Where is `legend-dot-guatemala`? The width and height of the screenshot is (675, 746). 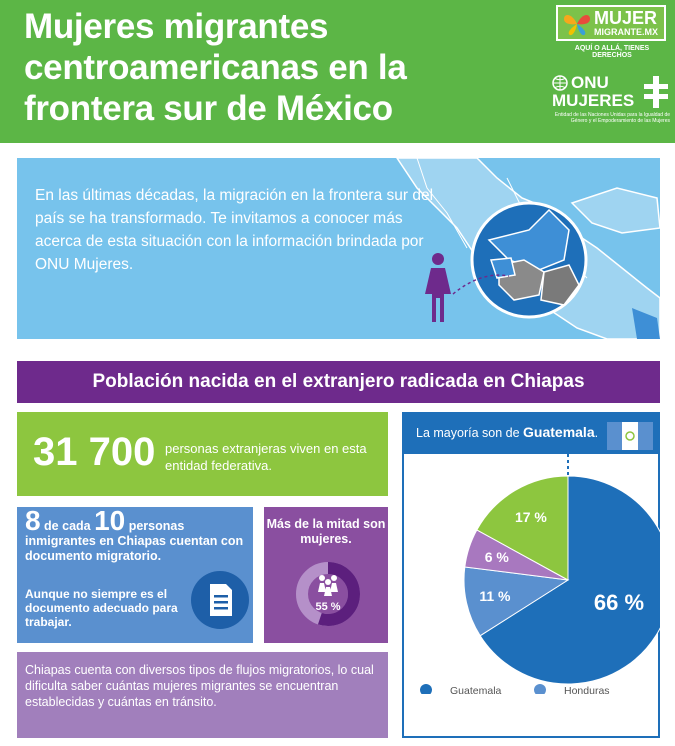 legend-dot-guatemala is located at coordinates (426, 689).